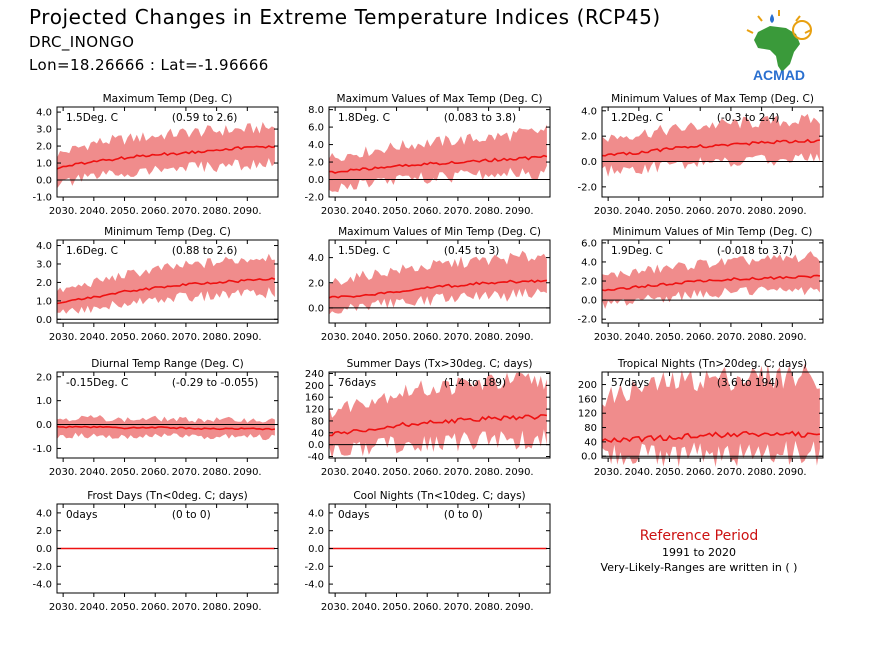 The image size is (879, 659). Describe the element at coordinates (471, 251) in the screenshot. I see `range-value: (0.45 to 3)` at that location.